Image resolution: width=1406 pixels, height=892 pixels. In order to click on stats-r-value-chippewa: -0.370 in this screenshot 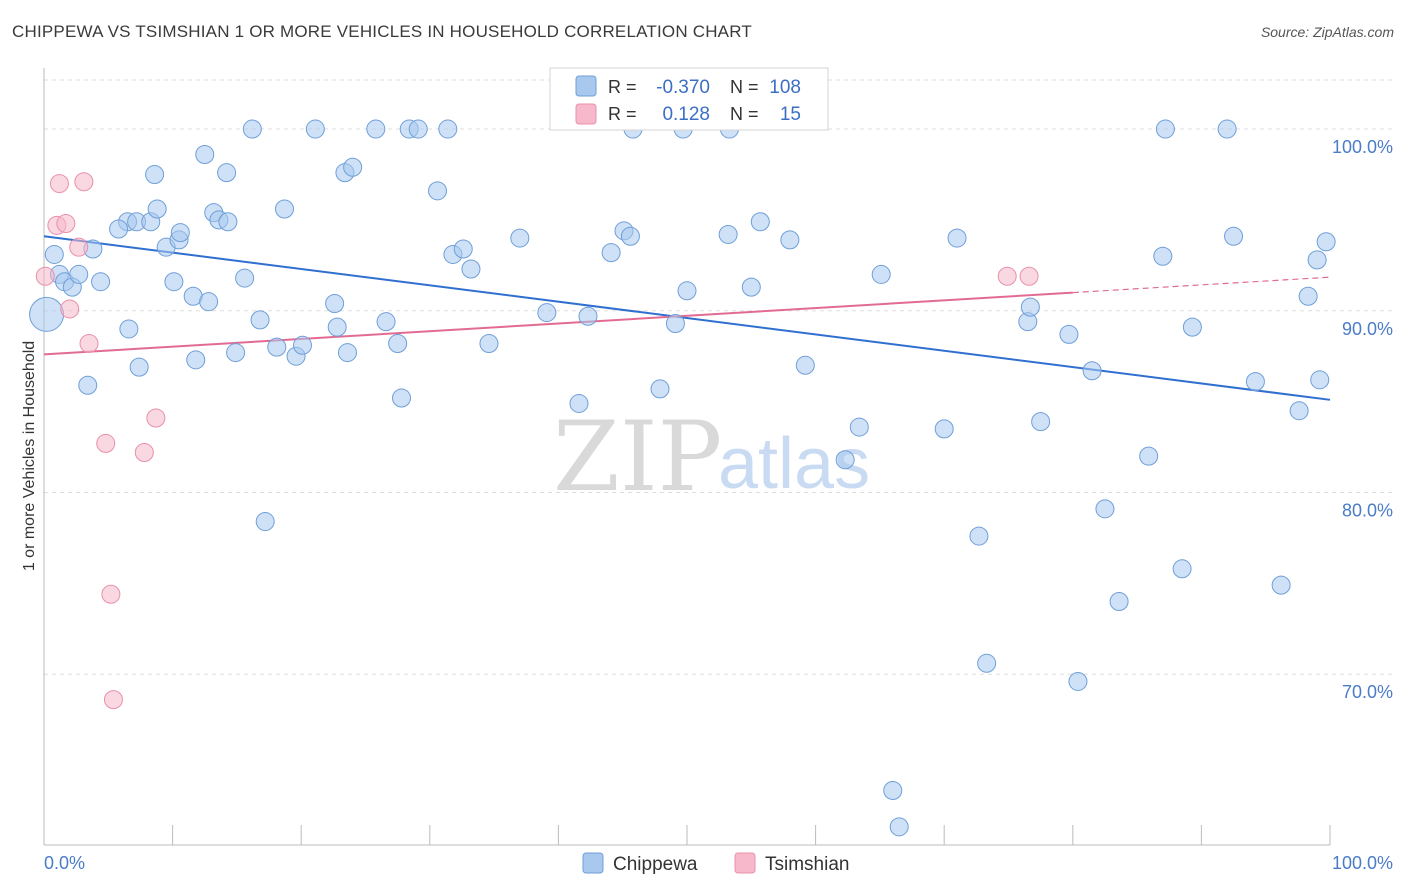, I will do `click(683, 87)`.